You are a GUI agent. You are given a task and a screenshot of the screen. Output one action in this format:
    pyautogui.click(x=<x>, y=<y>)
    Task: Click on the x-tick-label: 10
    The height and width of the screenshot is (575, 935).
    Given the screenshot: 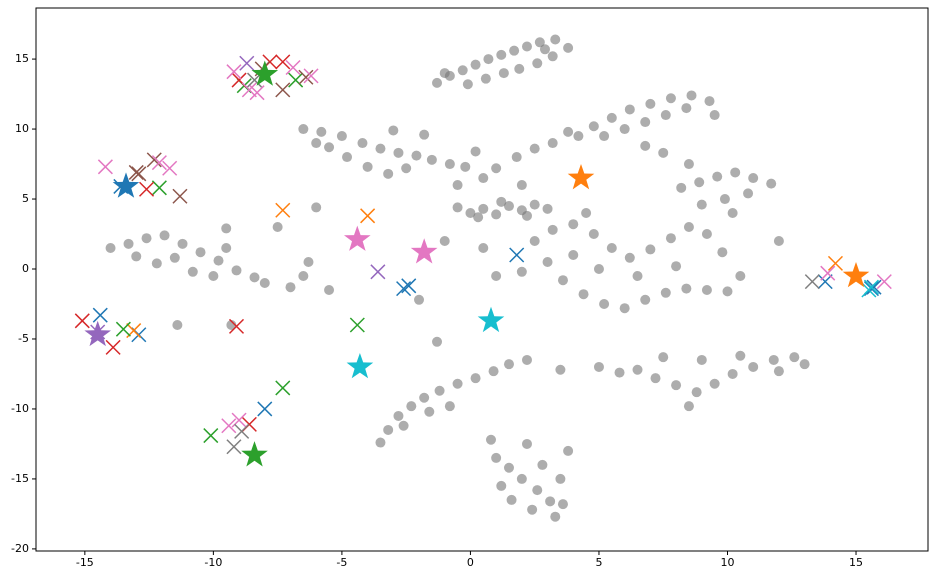 What is the action you would take?
    pyautogui.click(x=727, y=562)
    